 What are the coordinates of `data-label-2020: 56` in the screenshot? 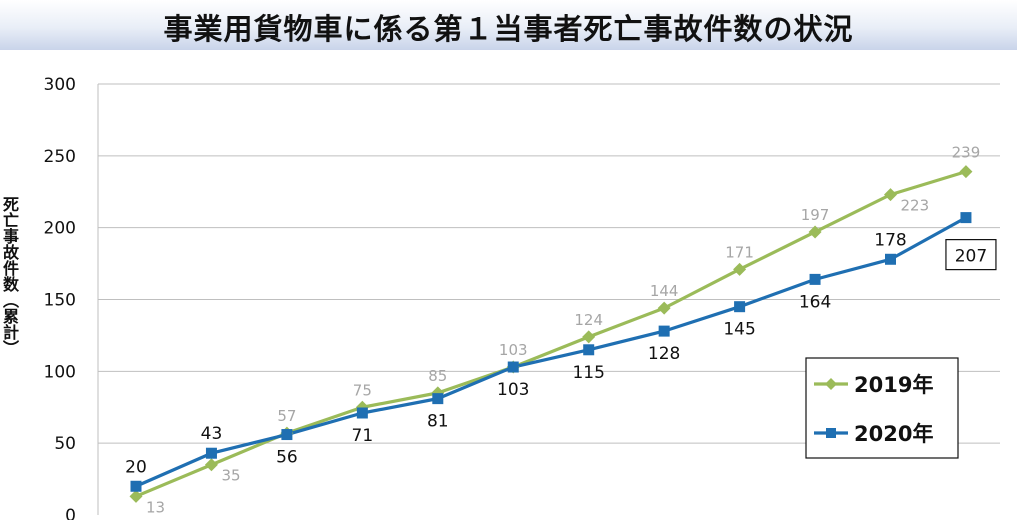 It's located at (287, 458).